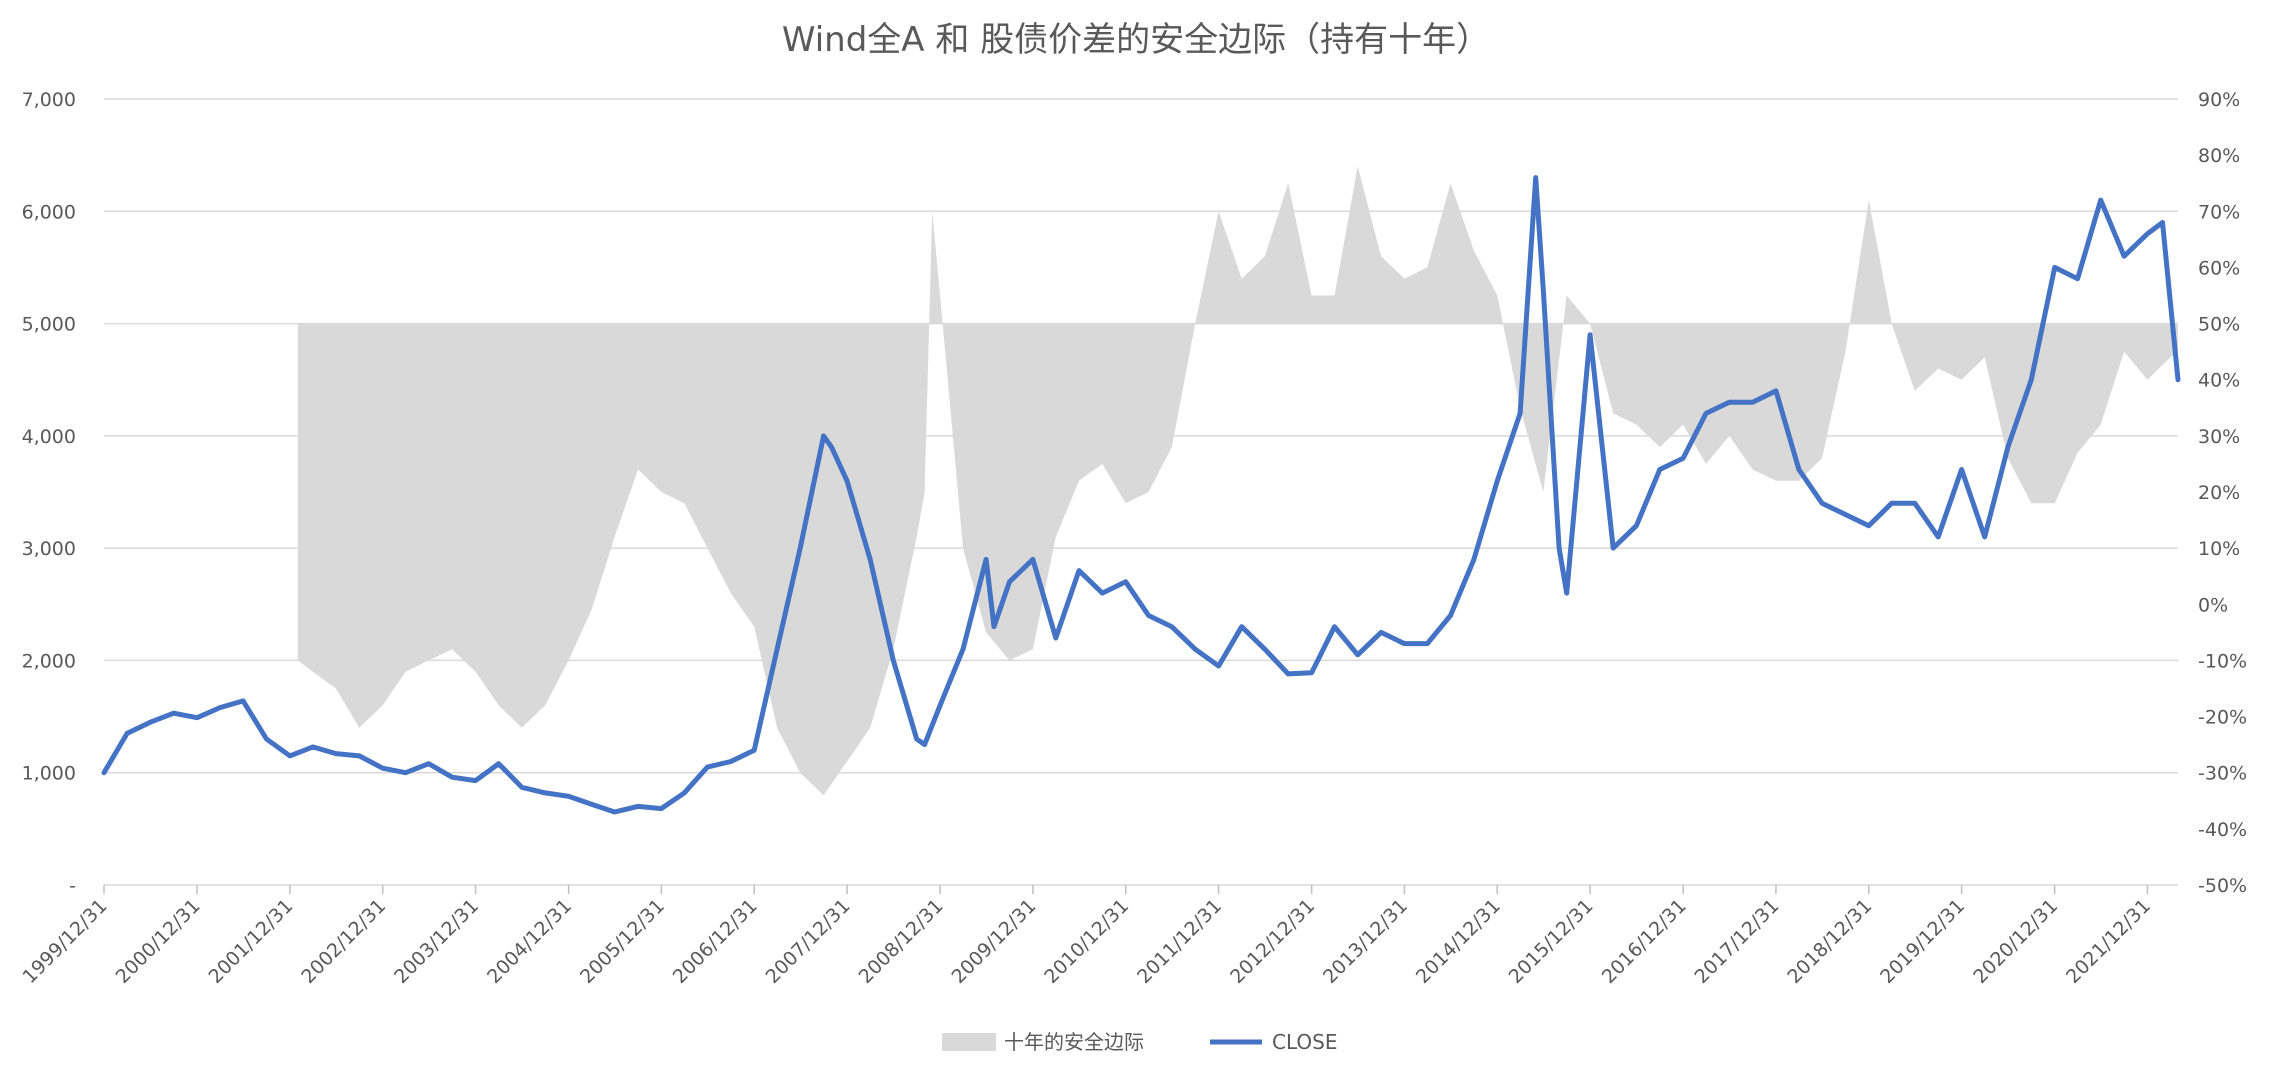 The width and height of the screenshot is (2272, 1069). I want to click on x-tick-label: 2007/12/31, so click(808, 941).